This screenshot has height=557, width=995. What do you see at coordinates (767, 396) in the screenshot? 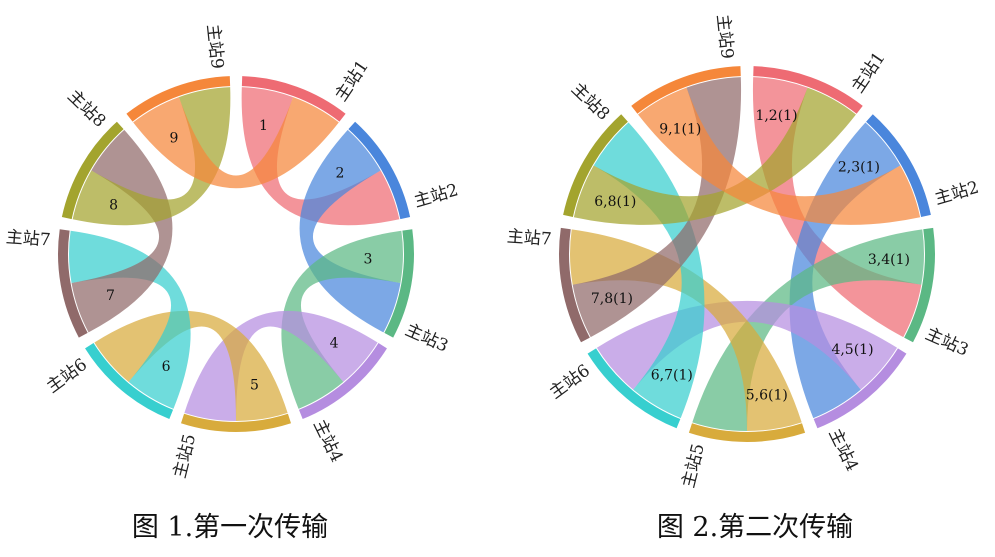
I see `chord-label: 5,6(1)` at bounding box center [767, 396].